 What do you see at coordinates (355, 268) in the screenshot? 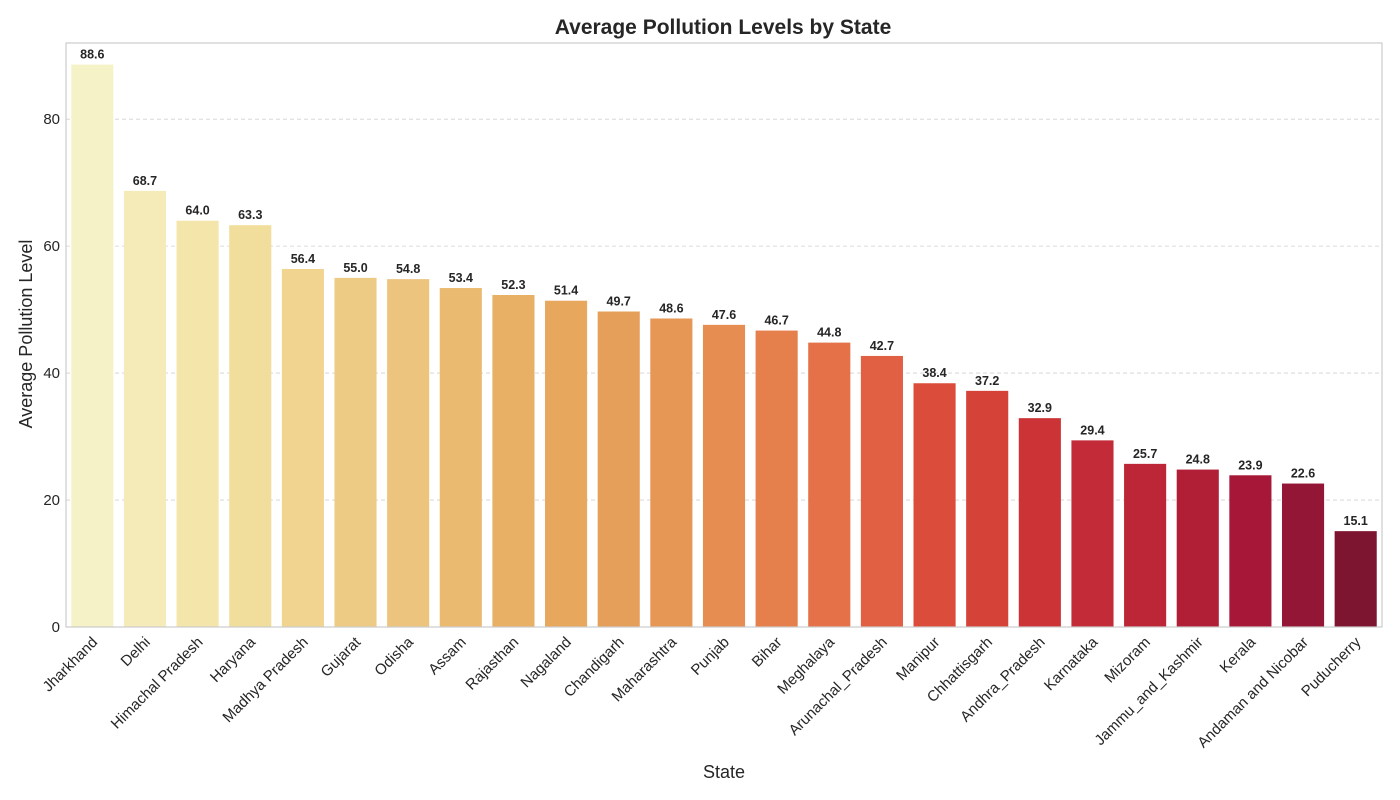
I see `bar-value-label: 55.0` at bounding box center [355, 268].